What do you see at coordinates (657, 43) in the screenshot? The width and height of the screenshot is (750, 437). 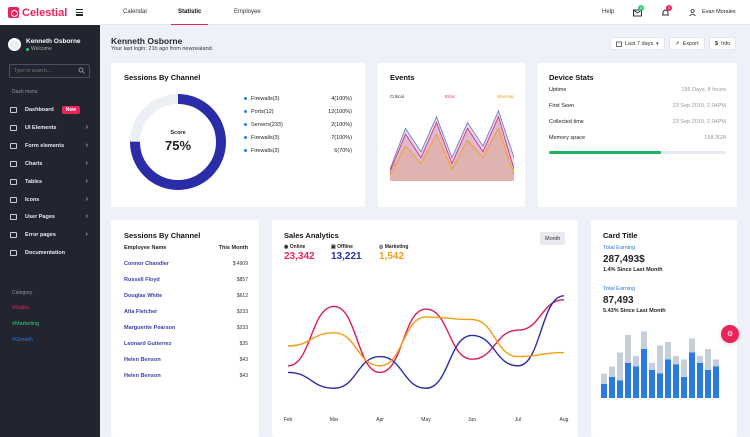 I see `chevron-down-icon: ▾` at bounding box center [657, 43].